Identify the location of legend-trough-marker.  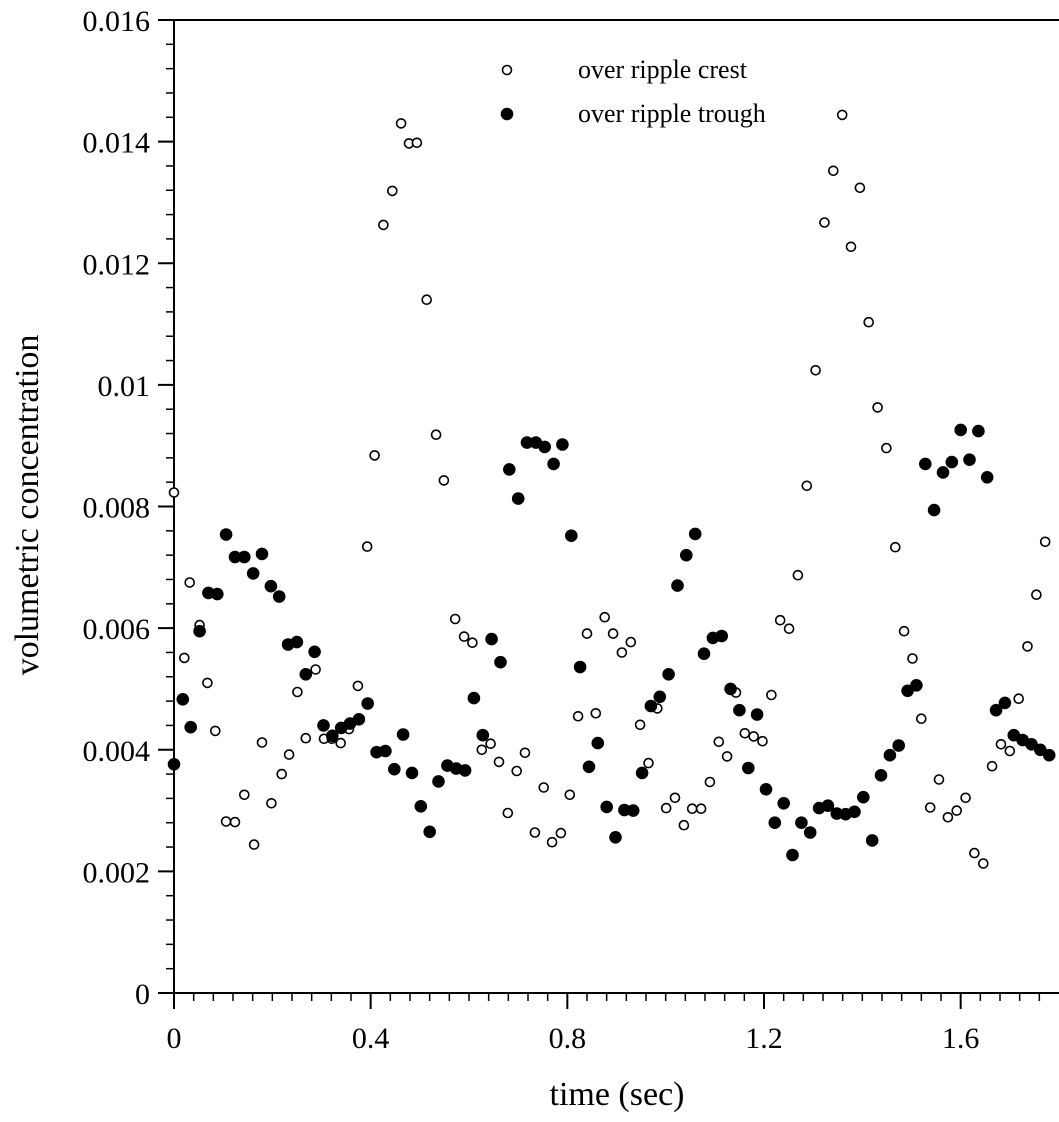
(507, 114).